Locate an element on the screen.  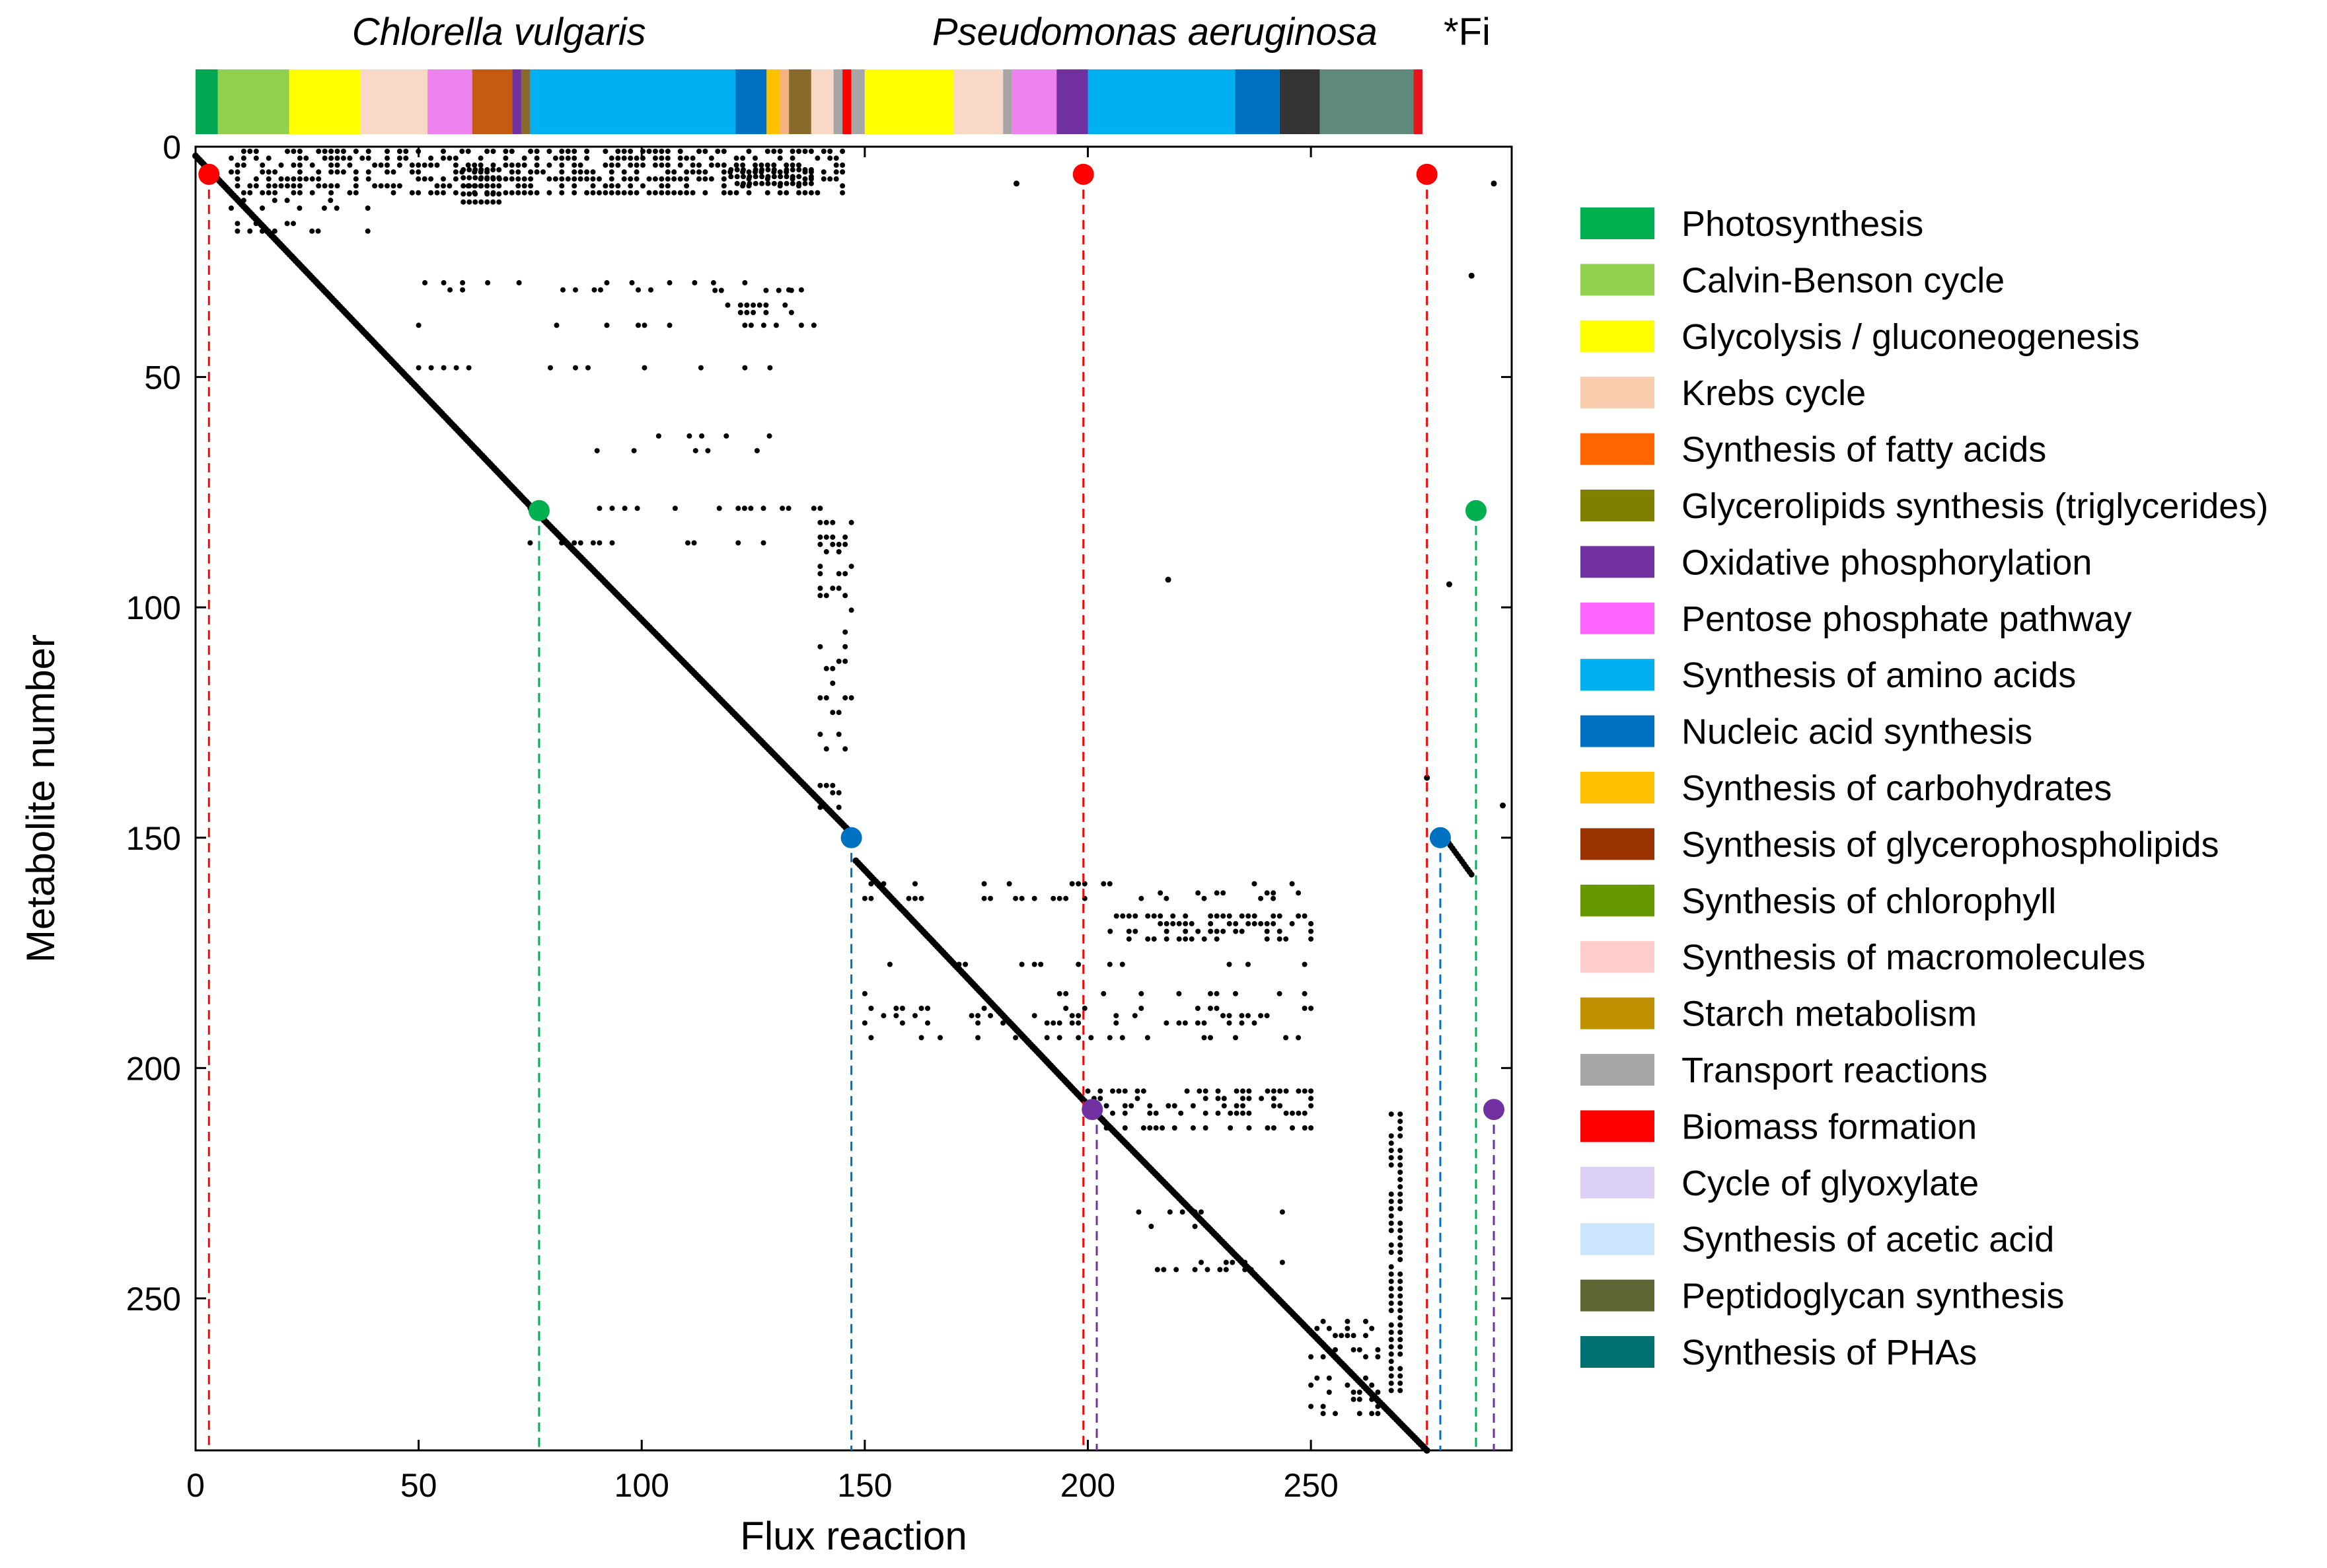
y-tick-label: 150 is located at coordinates (153, 838).